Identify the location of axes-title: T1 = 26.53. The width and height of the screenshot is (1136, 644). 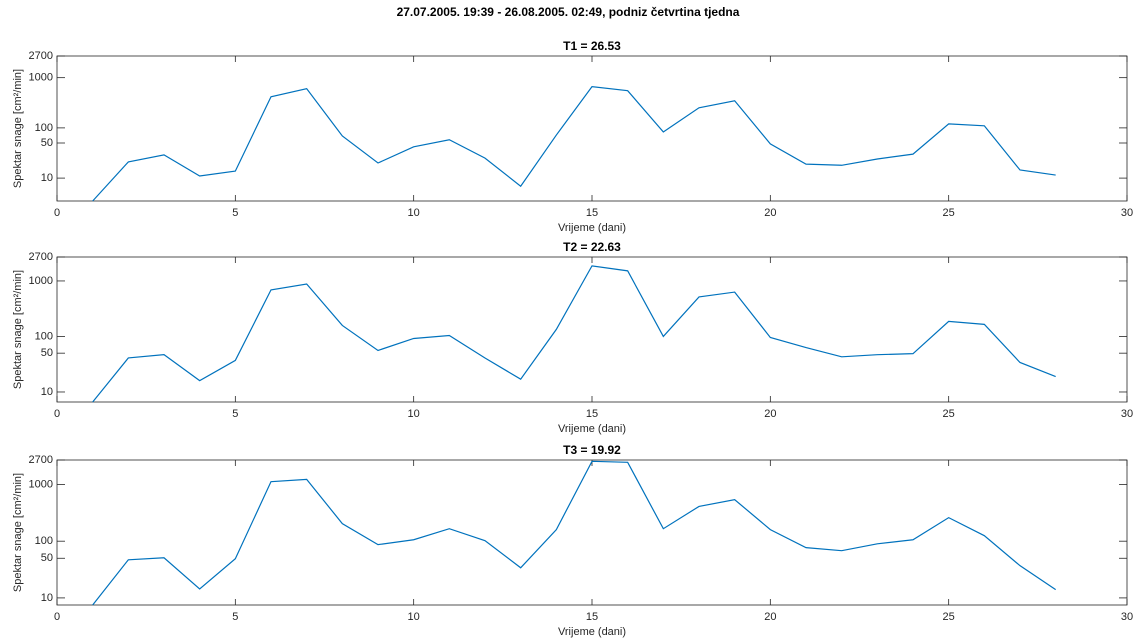
(592, 46).